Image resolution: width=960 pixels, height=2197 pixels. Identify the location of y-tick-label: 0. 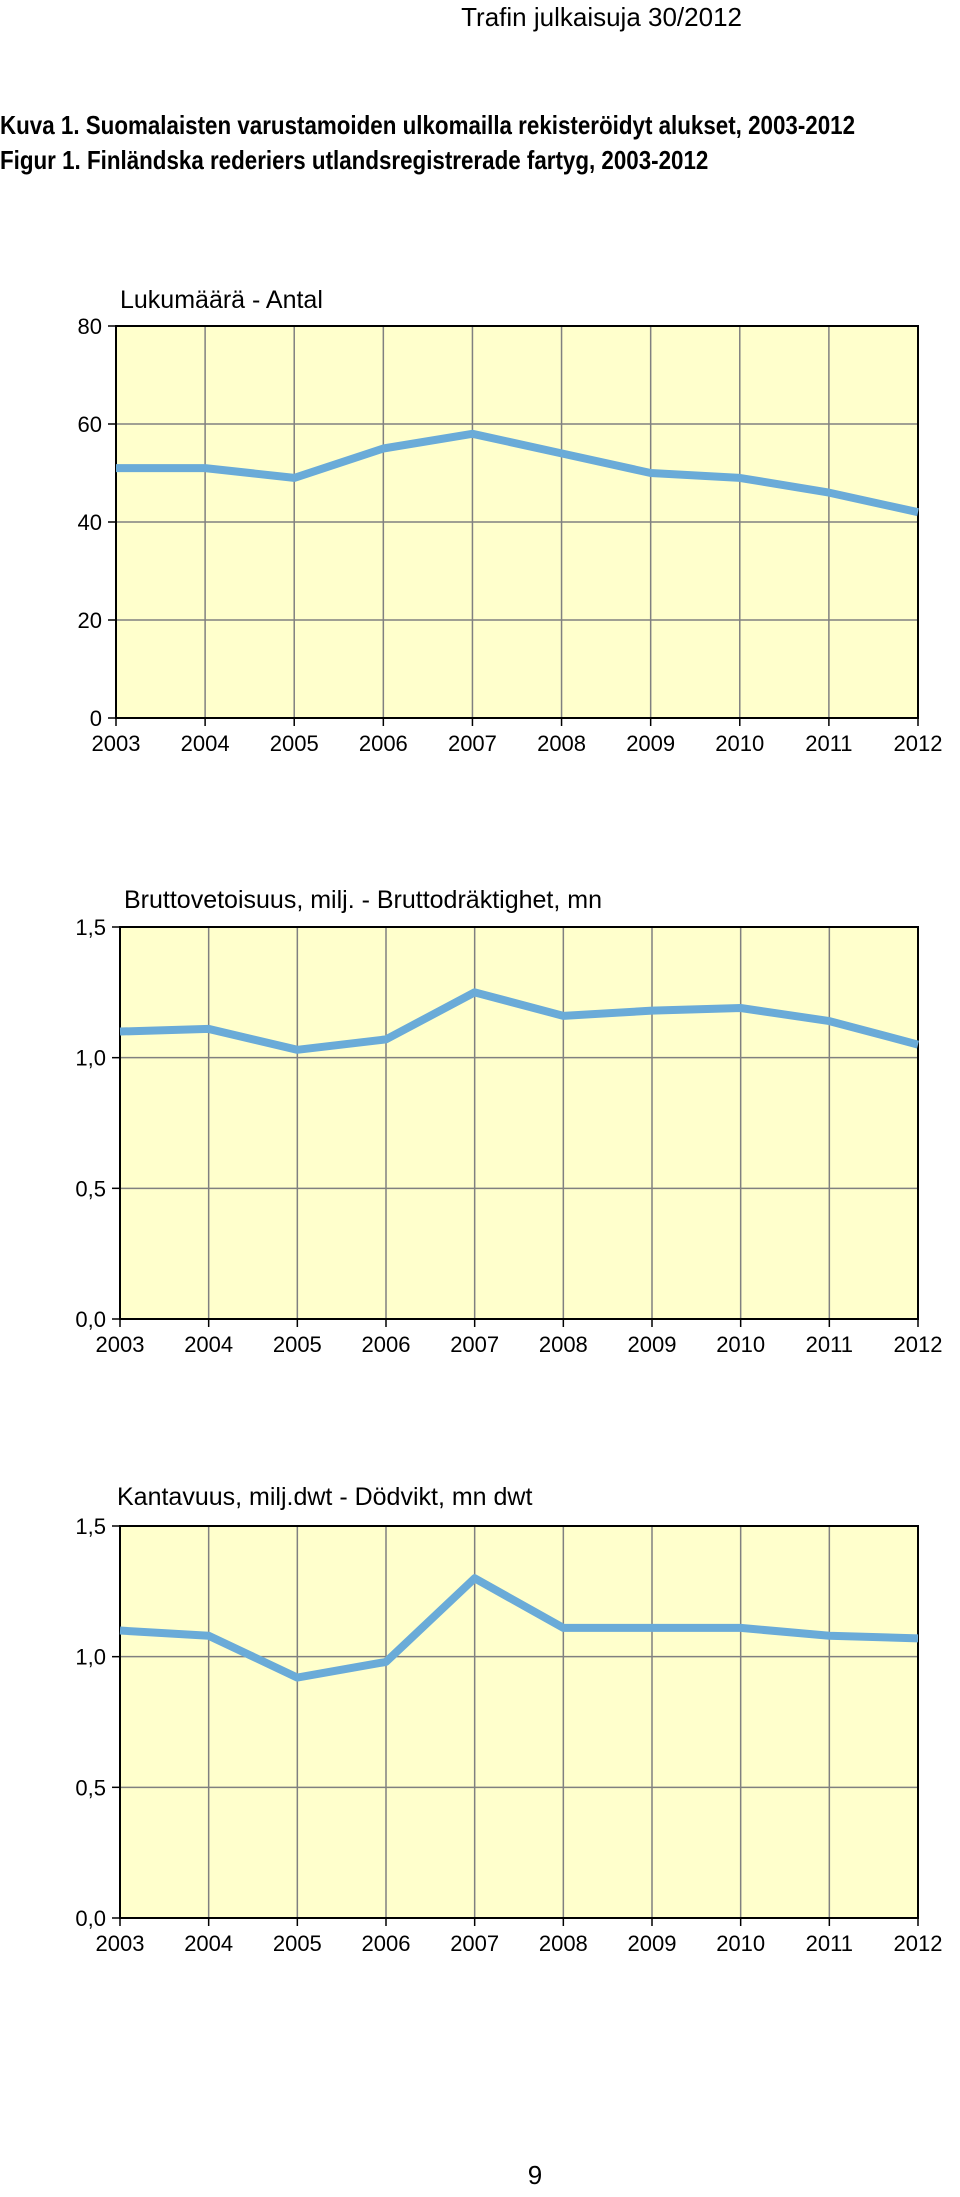
(96, 718).